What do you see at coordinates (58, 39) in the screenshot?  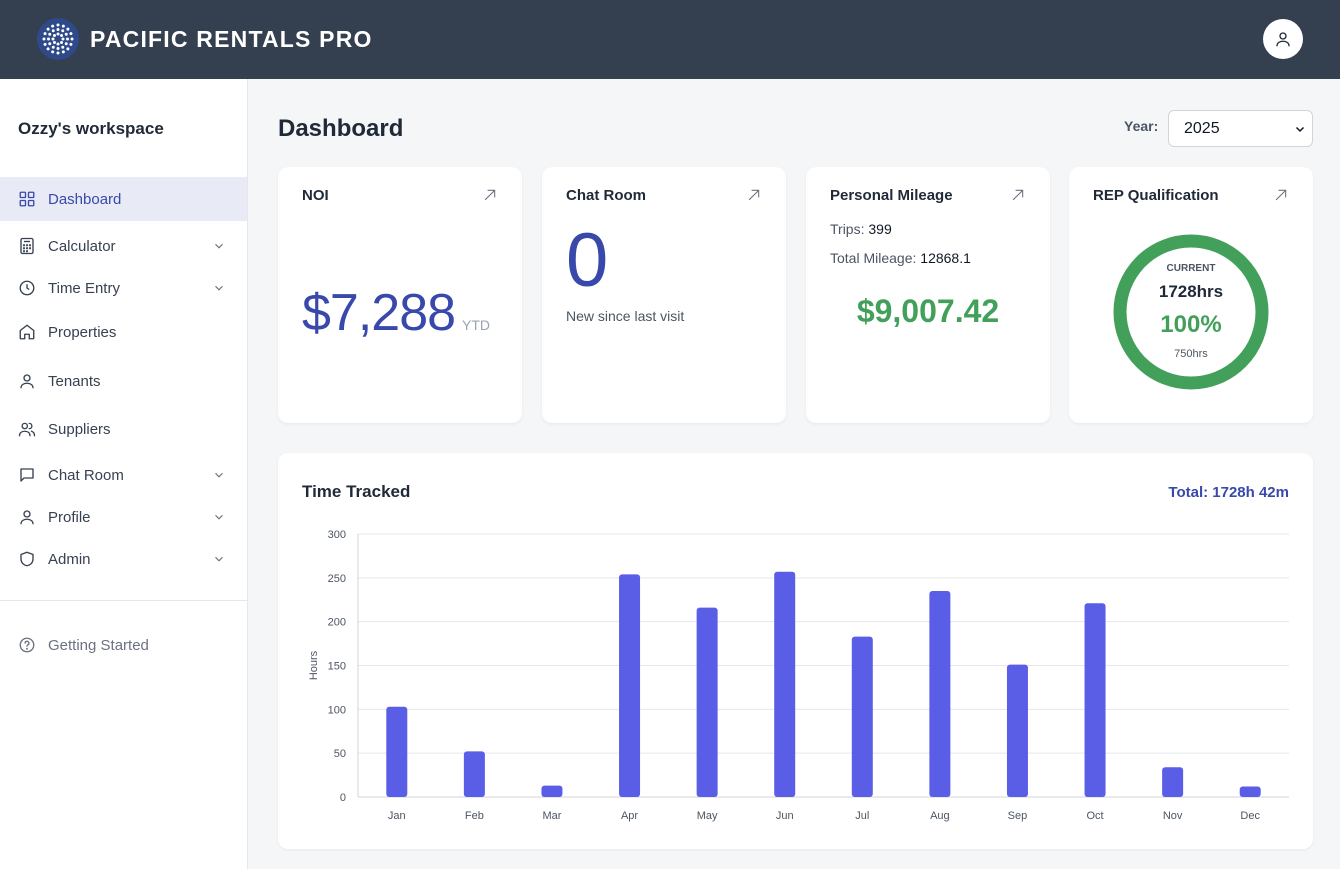 I see `ring-of-dots-logo` at bounding box center [58, 39].